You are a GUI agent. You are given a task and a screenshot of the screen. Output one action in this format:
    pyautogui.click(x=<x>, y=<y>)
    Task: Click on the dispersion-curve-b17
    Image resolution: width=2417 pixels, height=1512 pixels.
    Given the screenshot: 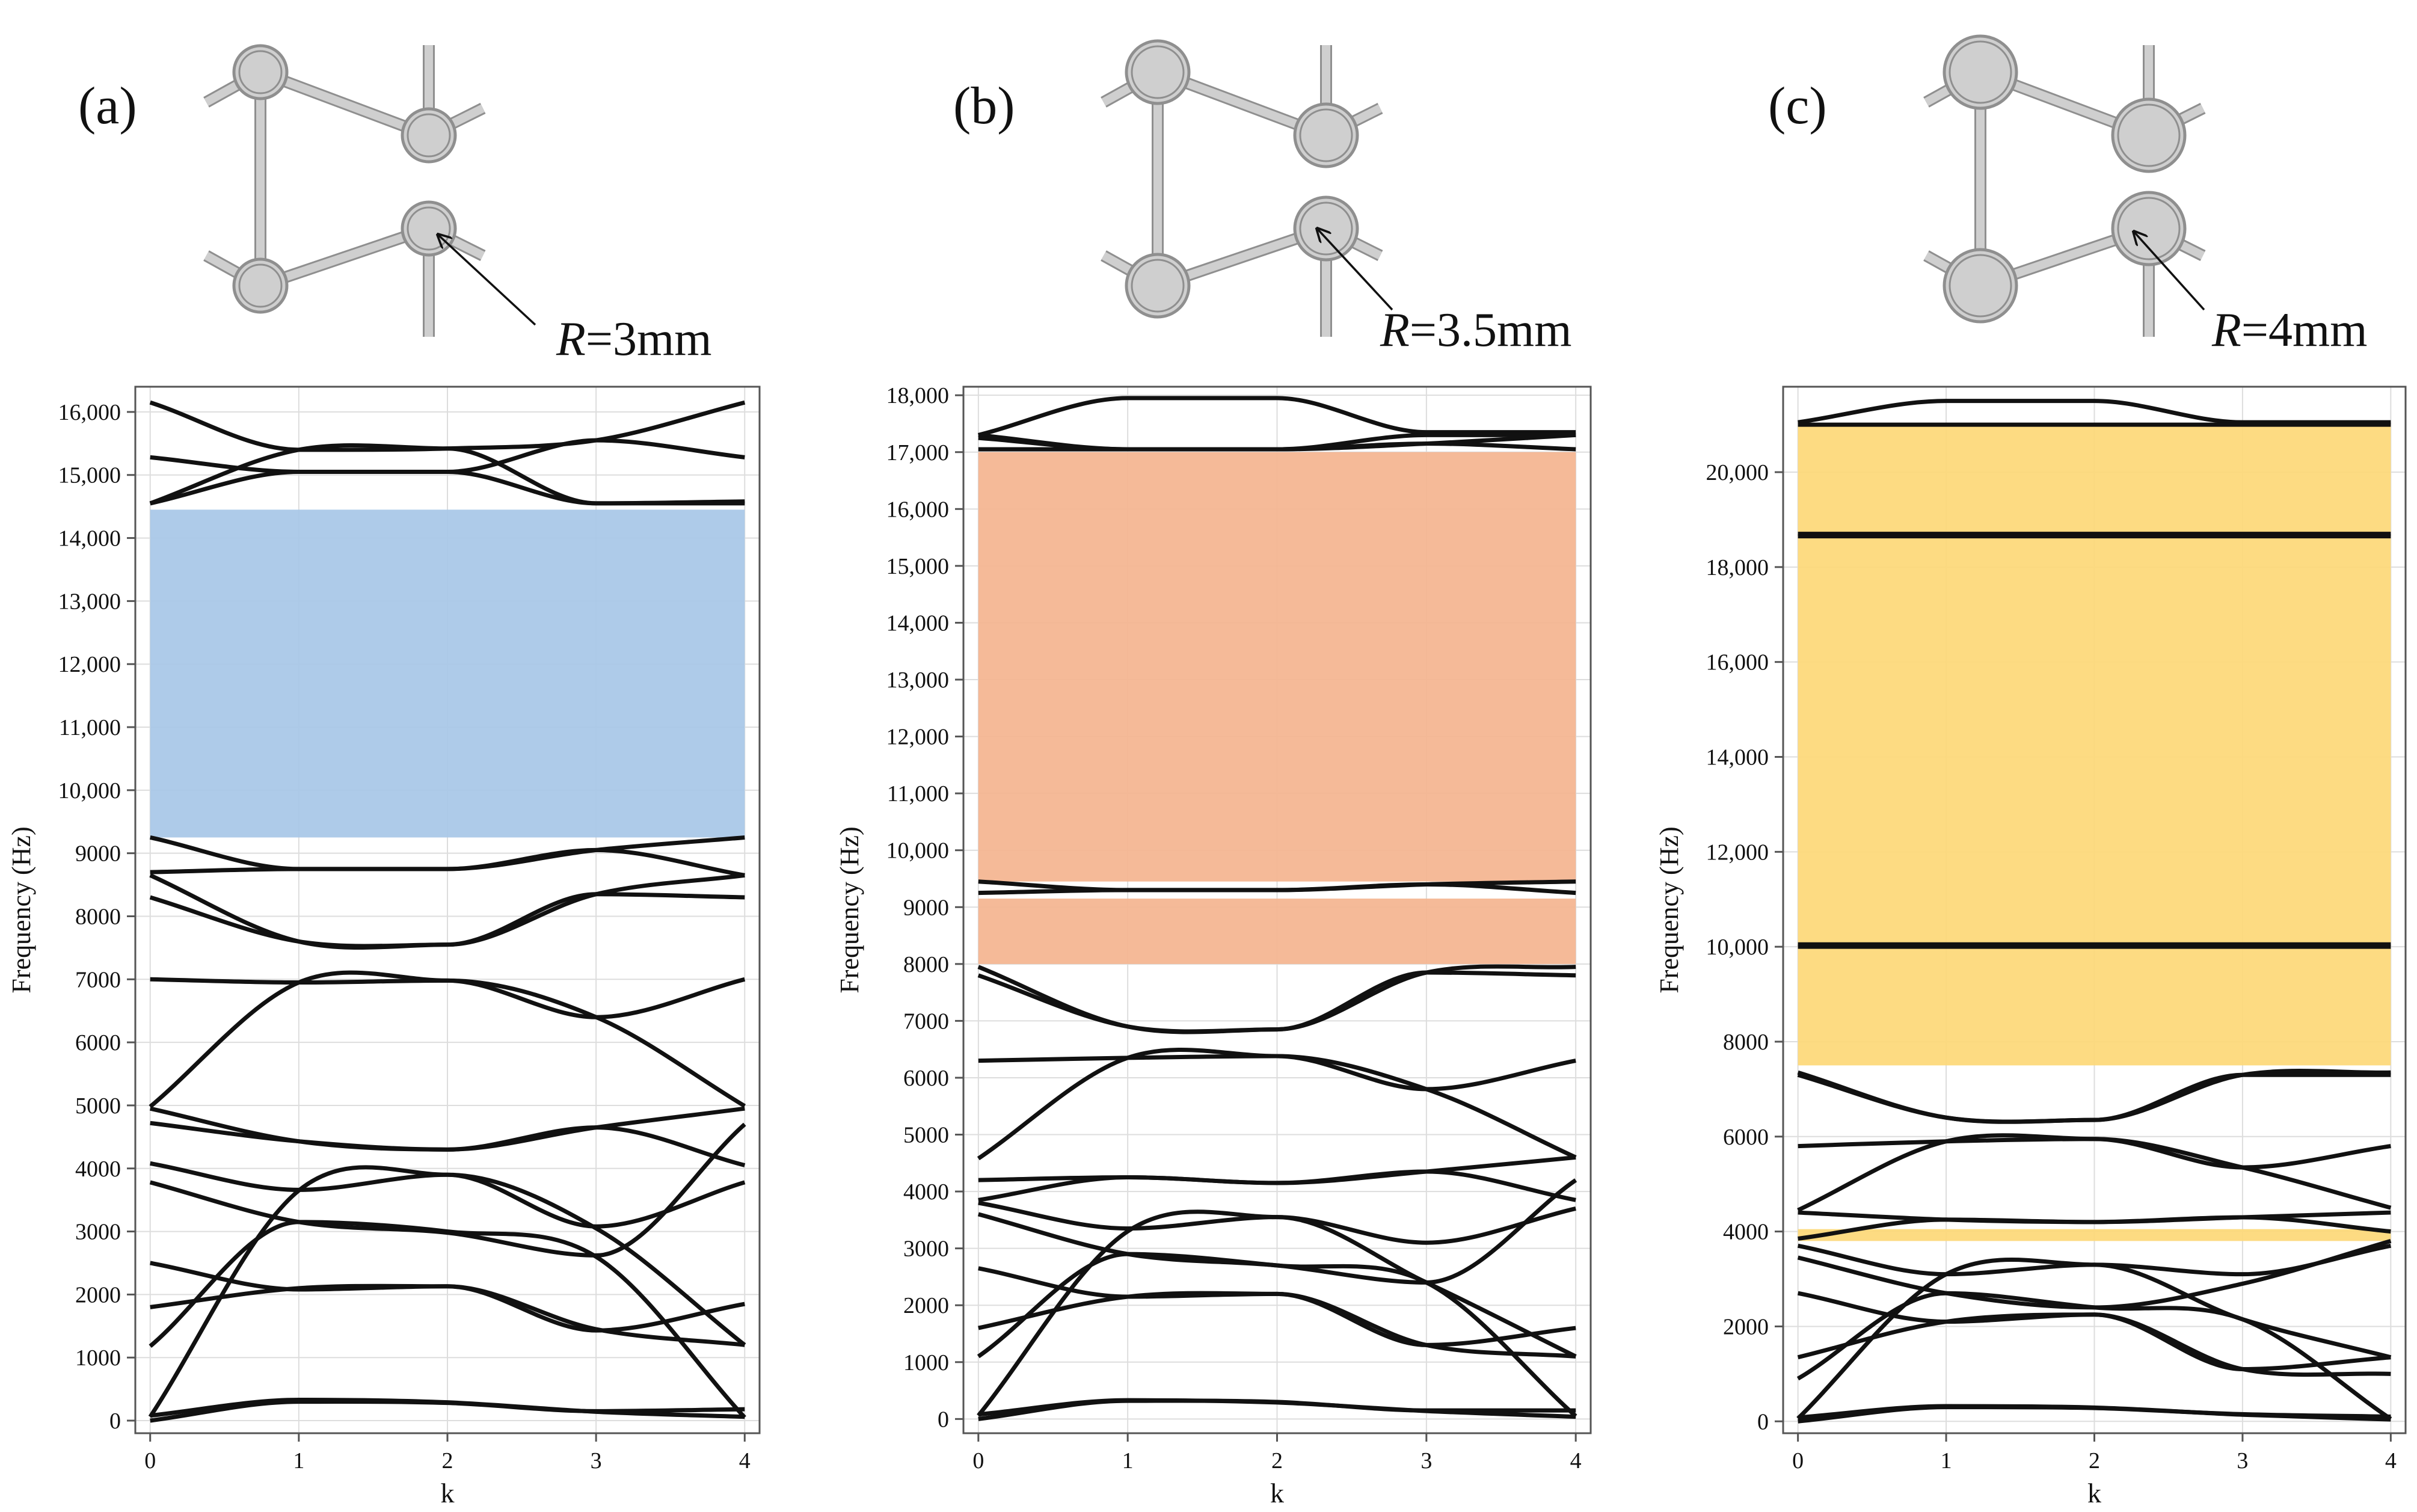 What is the action you would take?
    pyautogui.click(x=1276, y=417)
    